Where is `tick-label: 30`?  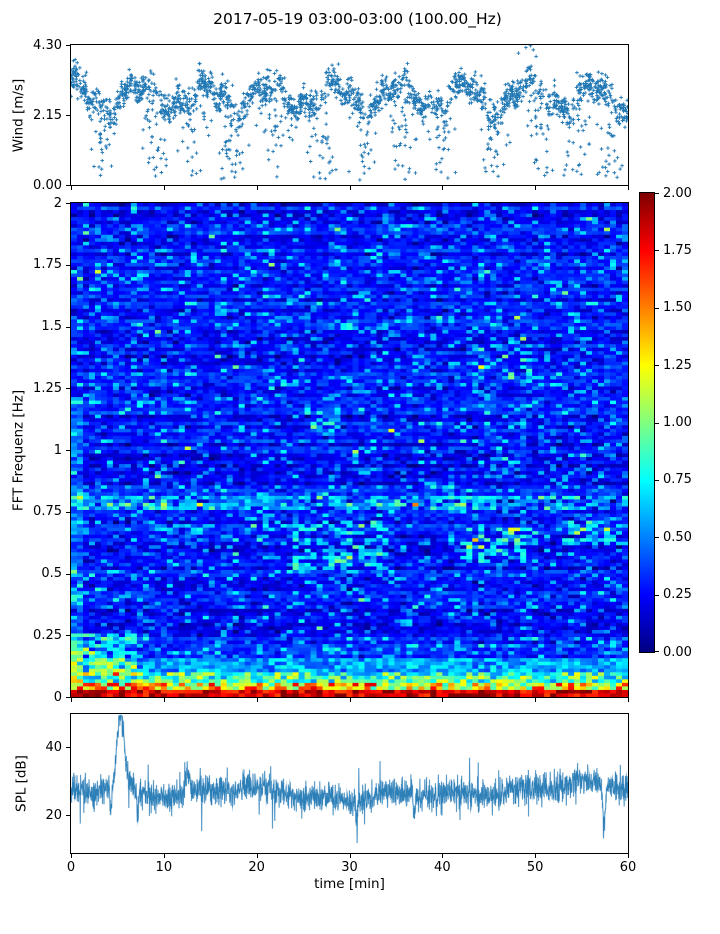 tick-label: 30 is located at coordinates (349, 867).